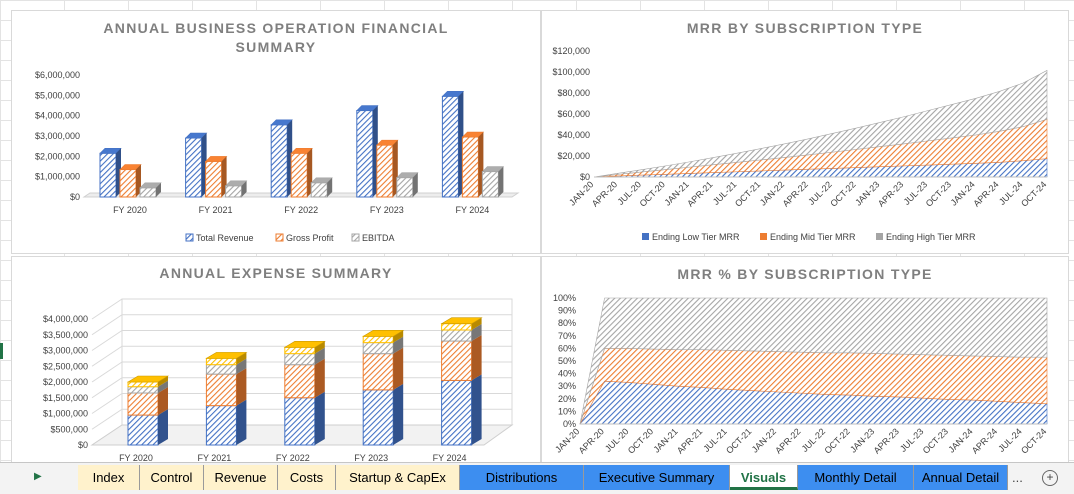  What do you see at coordinates (307, 477) in the screenshot?
I see `sheet-tab-costs: Costs` at bounding box center [307, 477].